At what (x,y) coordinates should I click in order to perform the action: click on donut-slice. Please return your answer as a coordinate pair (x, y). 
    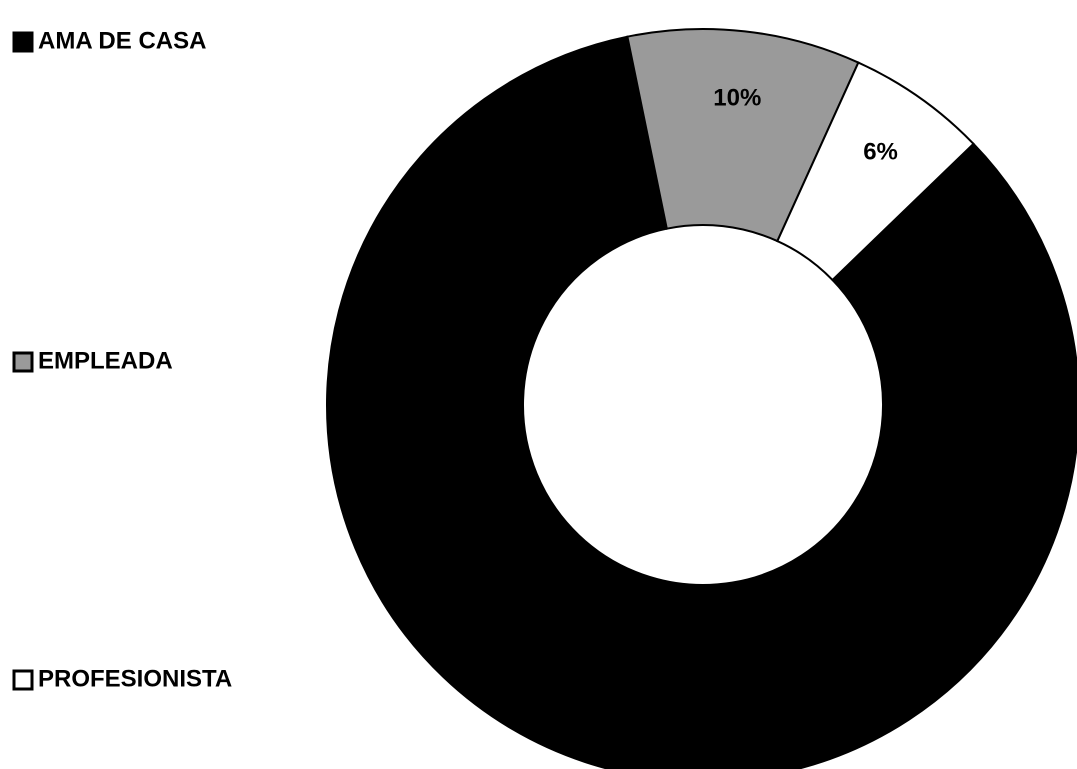
    Looking at the image, I should click on (875, 171).